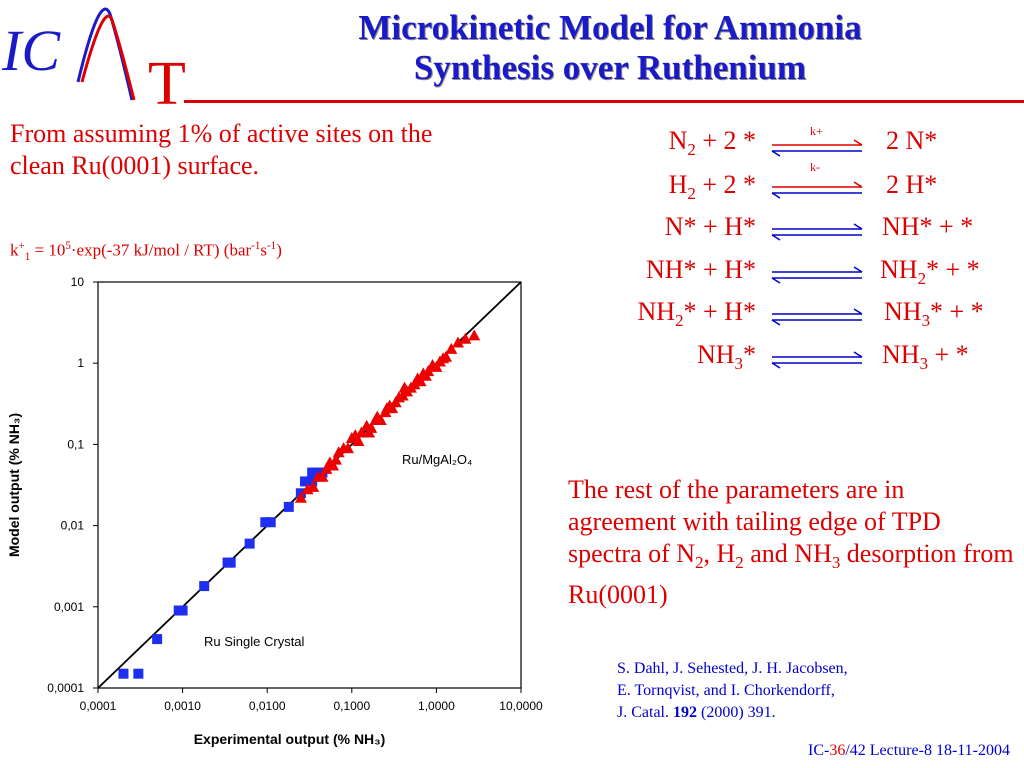  Describe the element at coordinates (710, 226) in the screenshot. I see `reaction-3-left: N* + H*` at that location.